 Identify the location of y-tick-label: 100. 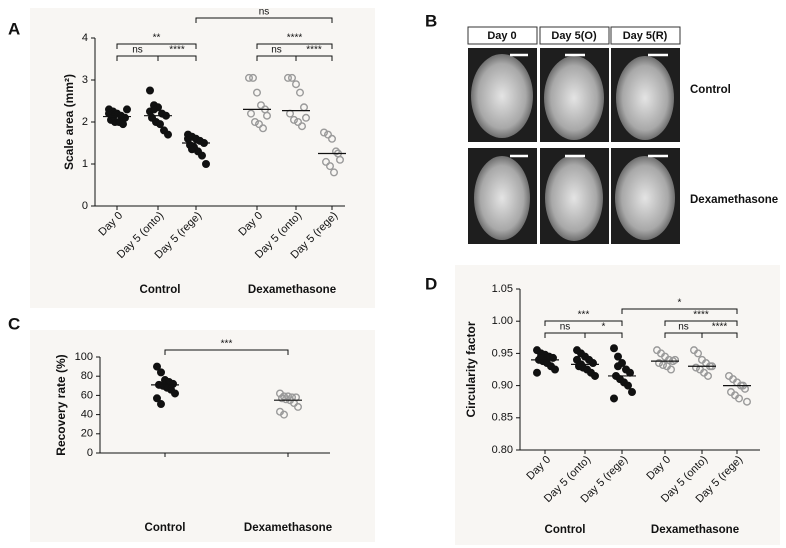
(84, 357).